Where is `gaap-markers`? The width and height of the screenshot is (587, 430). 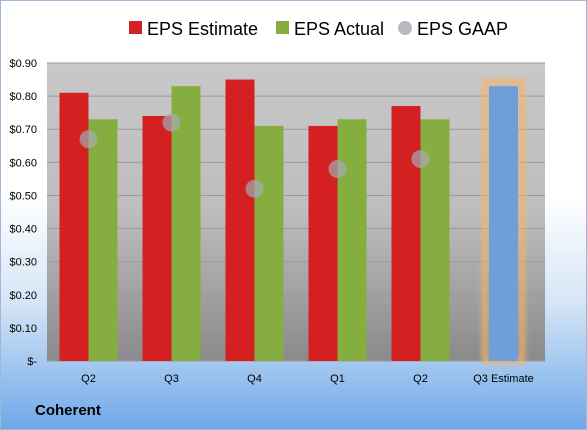 gaap-markers is located at coordinates (254, 155).